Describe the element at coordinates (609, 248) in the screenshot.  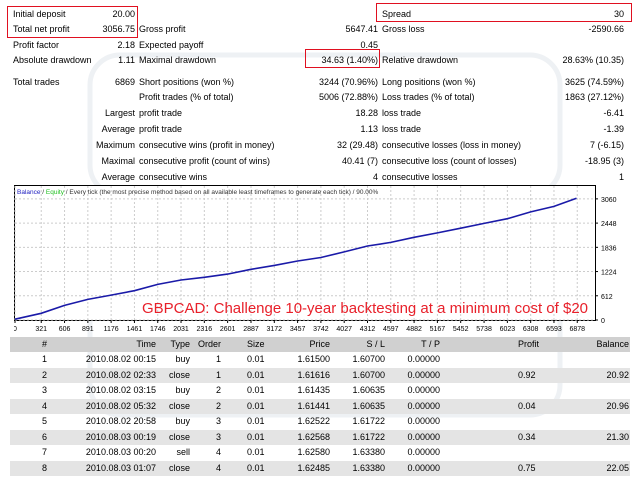
I see `y-tick-label: 1836` at that location.